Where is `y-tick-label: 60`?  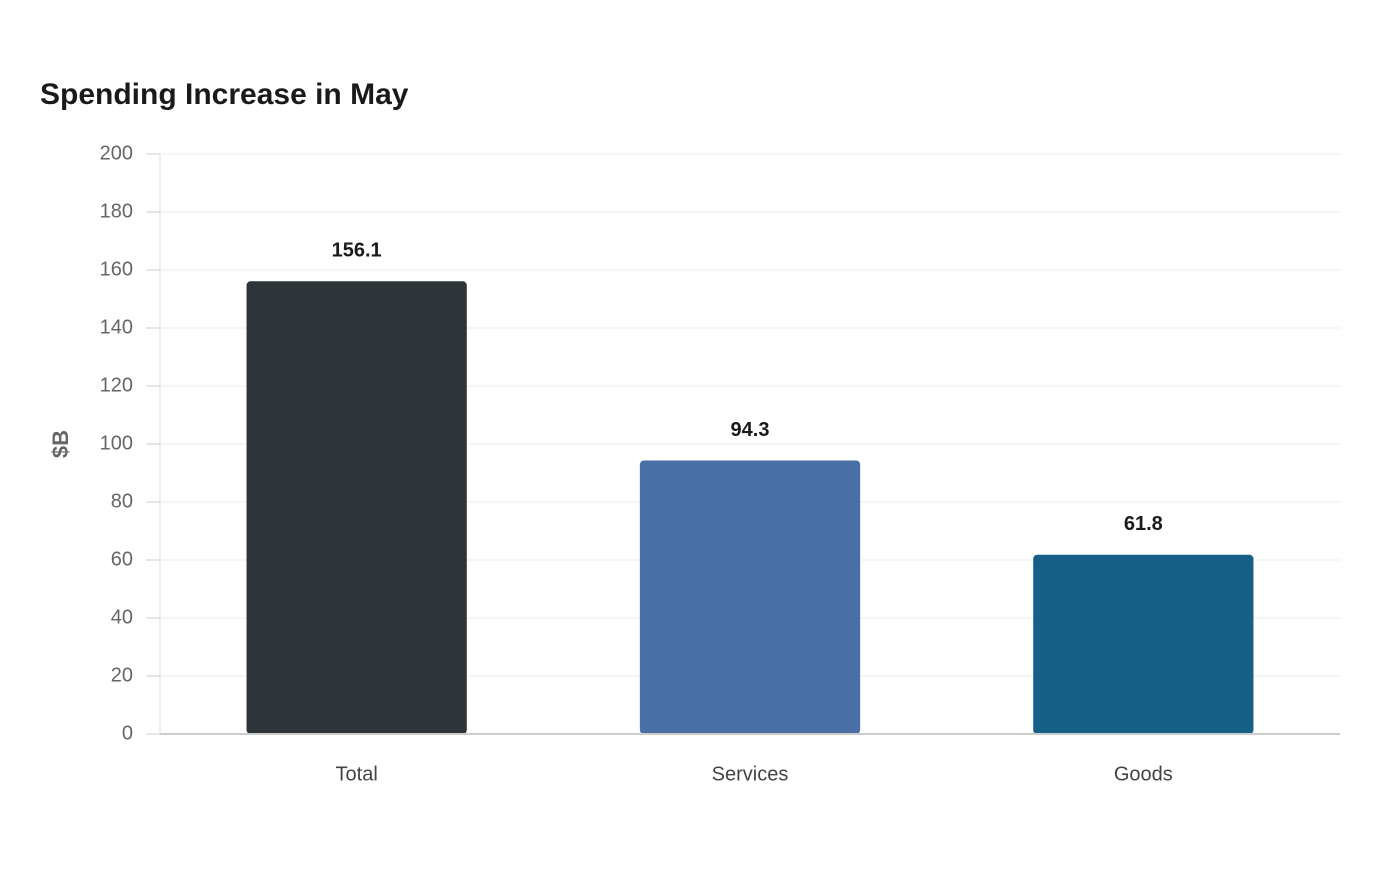
y-tick-label: 60 is located at coordinates (122, 559).